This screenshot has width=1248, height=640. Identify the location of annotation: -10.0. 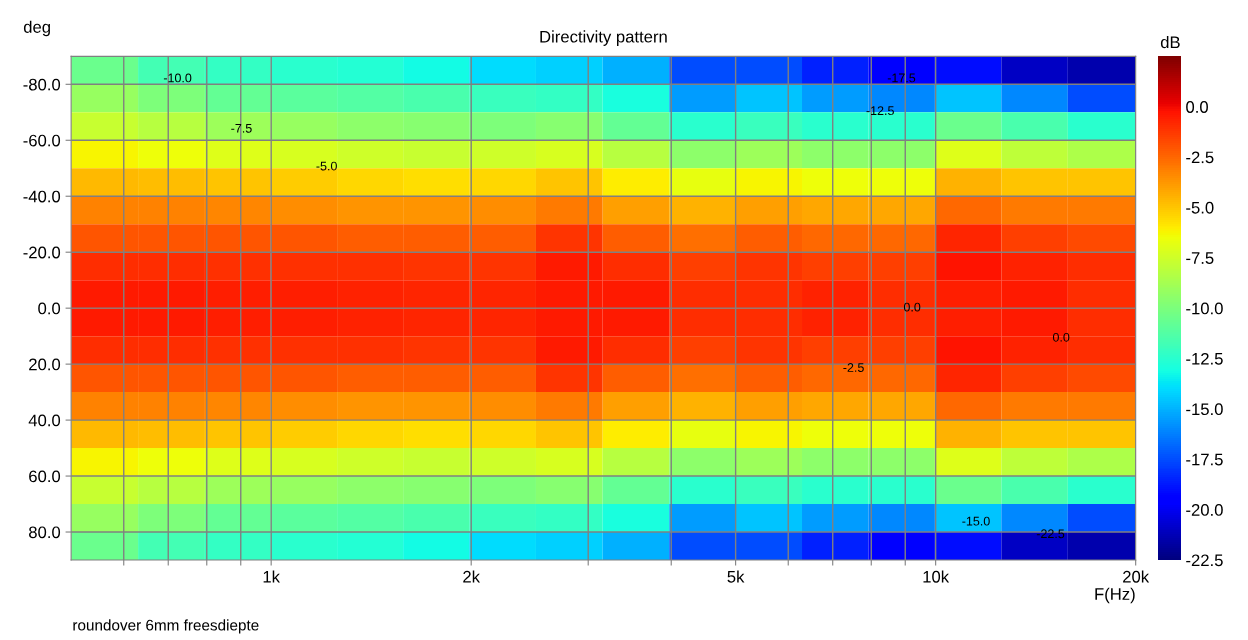
(177, 78).